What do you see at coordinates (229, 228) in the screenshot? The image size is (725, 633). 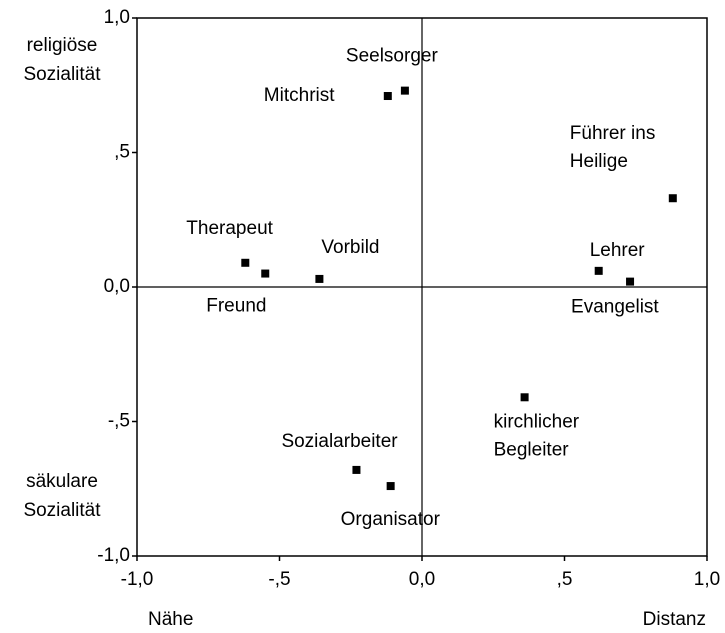 I see `point-label: Therapeut` at bounding box center [229, 228].